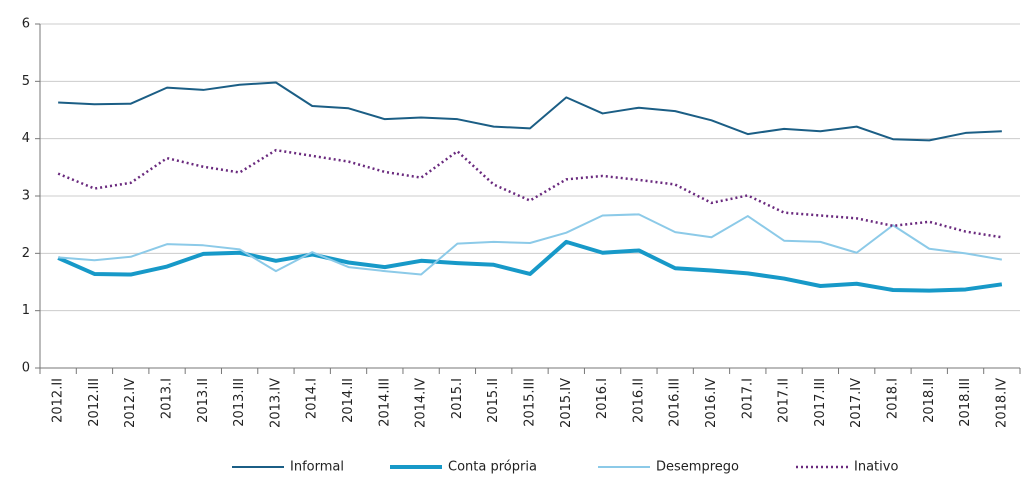  I want to click on x-tick-label: 2013.II, so click(203, 400).